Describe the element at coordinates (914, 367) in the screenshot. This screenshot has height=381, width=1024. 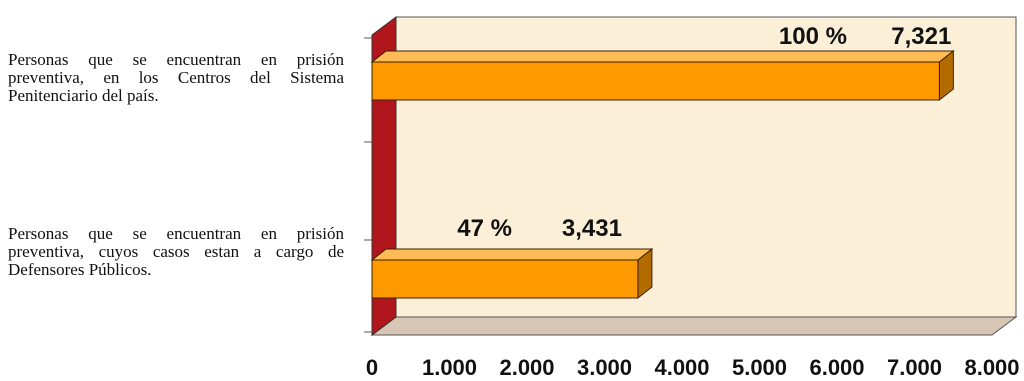
I see `x-tick-label: 7.000` at that location.